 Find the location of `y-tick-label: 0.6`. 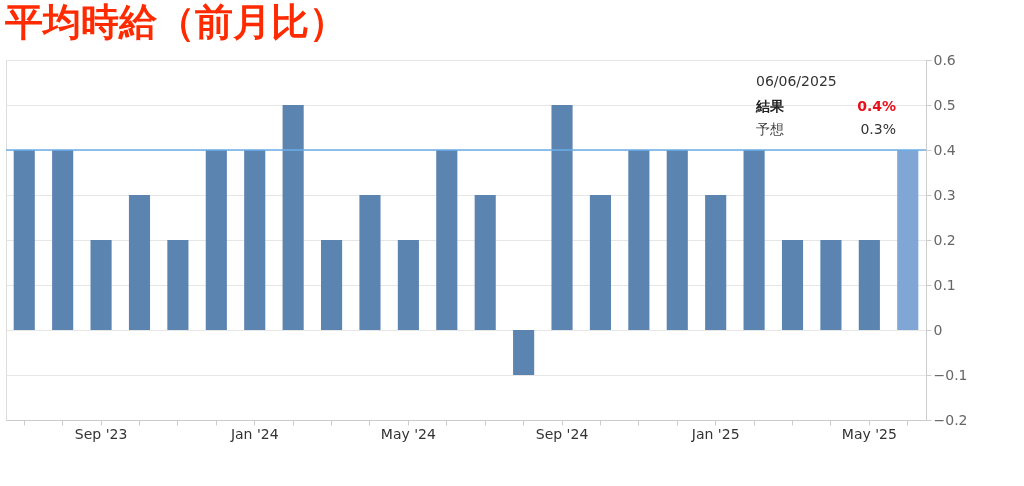

y-tick-label: 0.6 is located at coordinates (944, 59).